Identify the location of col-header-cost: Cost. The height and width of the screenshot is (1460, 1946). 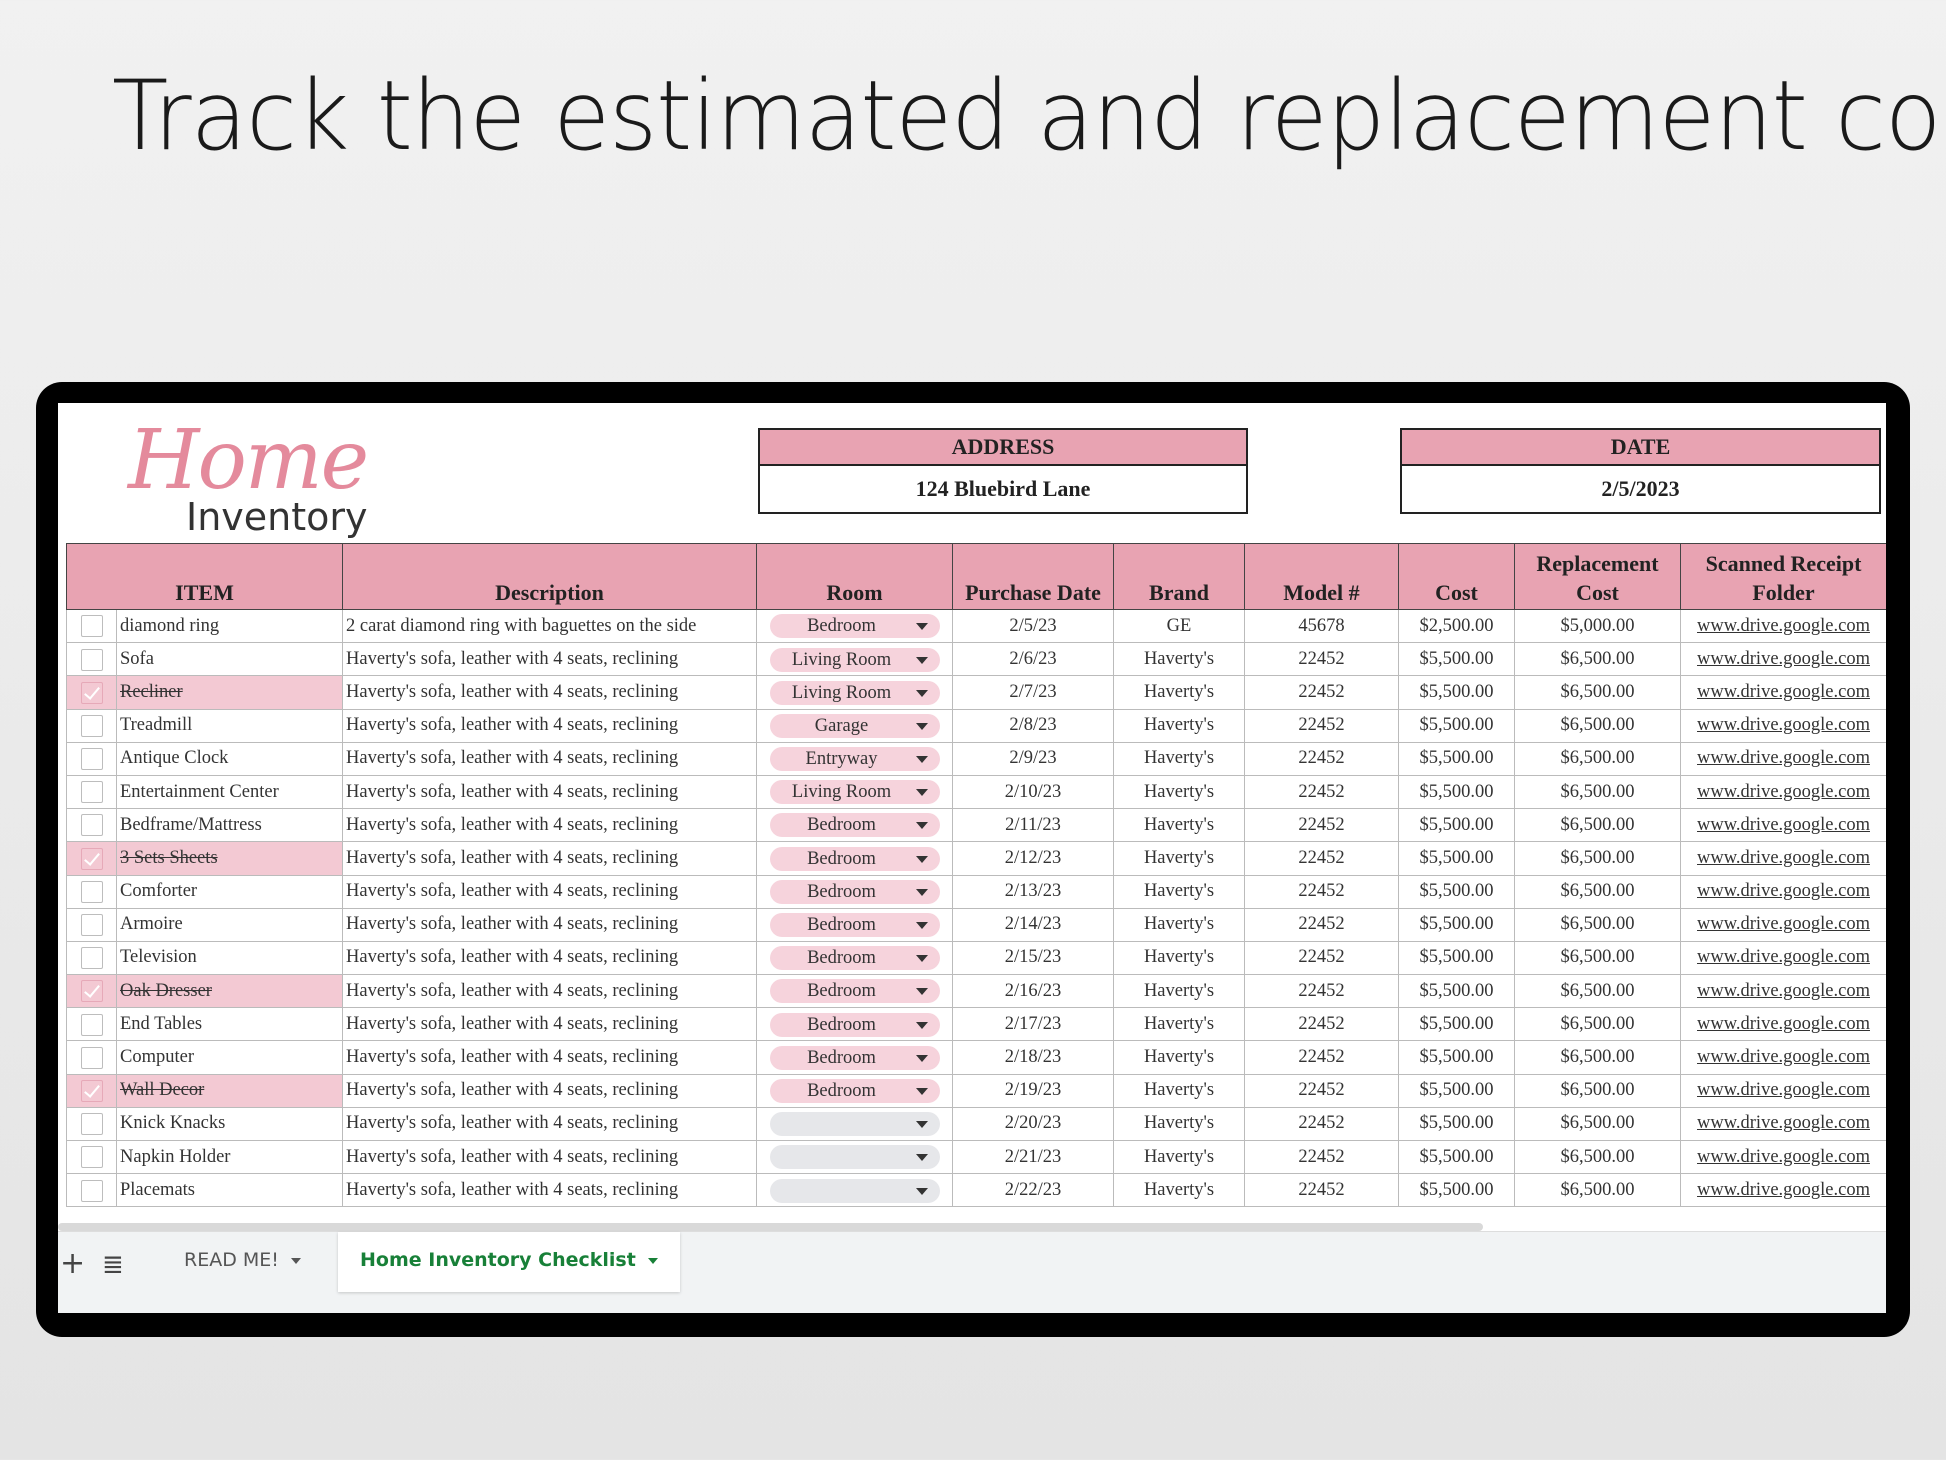
(1456, 576).